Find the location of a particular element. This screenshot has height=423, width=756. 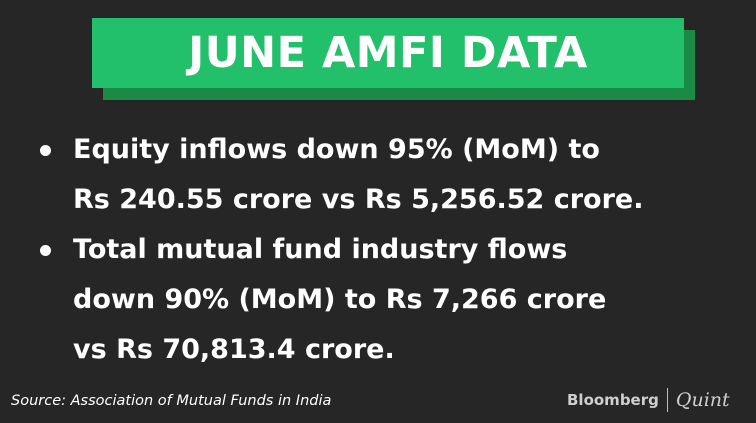

bullet-line: Total mutual fund industry flows is located at coordinates (320, 249).